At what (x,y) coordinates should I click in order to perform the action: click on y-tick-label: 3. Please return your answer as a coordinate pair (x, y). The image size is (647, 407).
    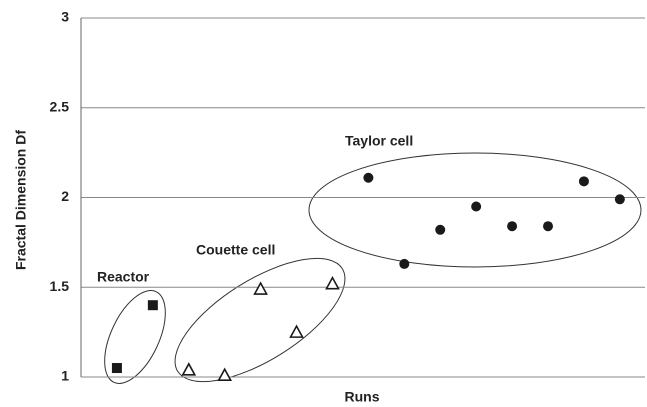
    Looking at the image, I should click on (65, 17).